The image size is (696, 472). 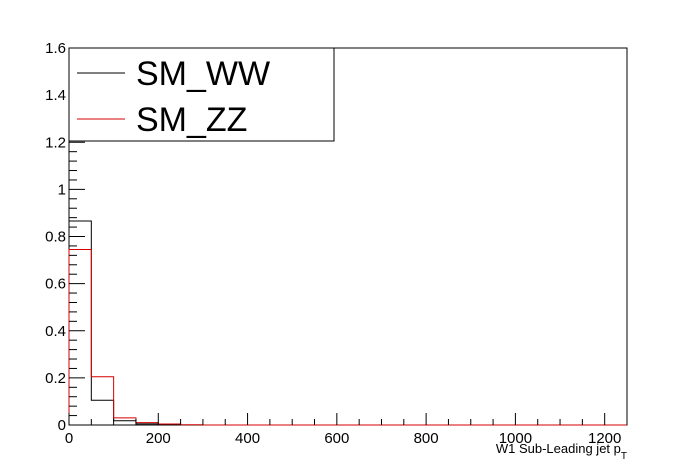 What do you see at coordinates (158, 438) in the screenshot?
I see `x-tick-label: 200` at bounding box center [158, 438].